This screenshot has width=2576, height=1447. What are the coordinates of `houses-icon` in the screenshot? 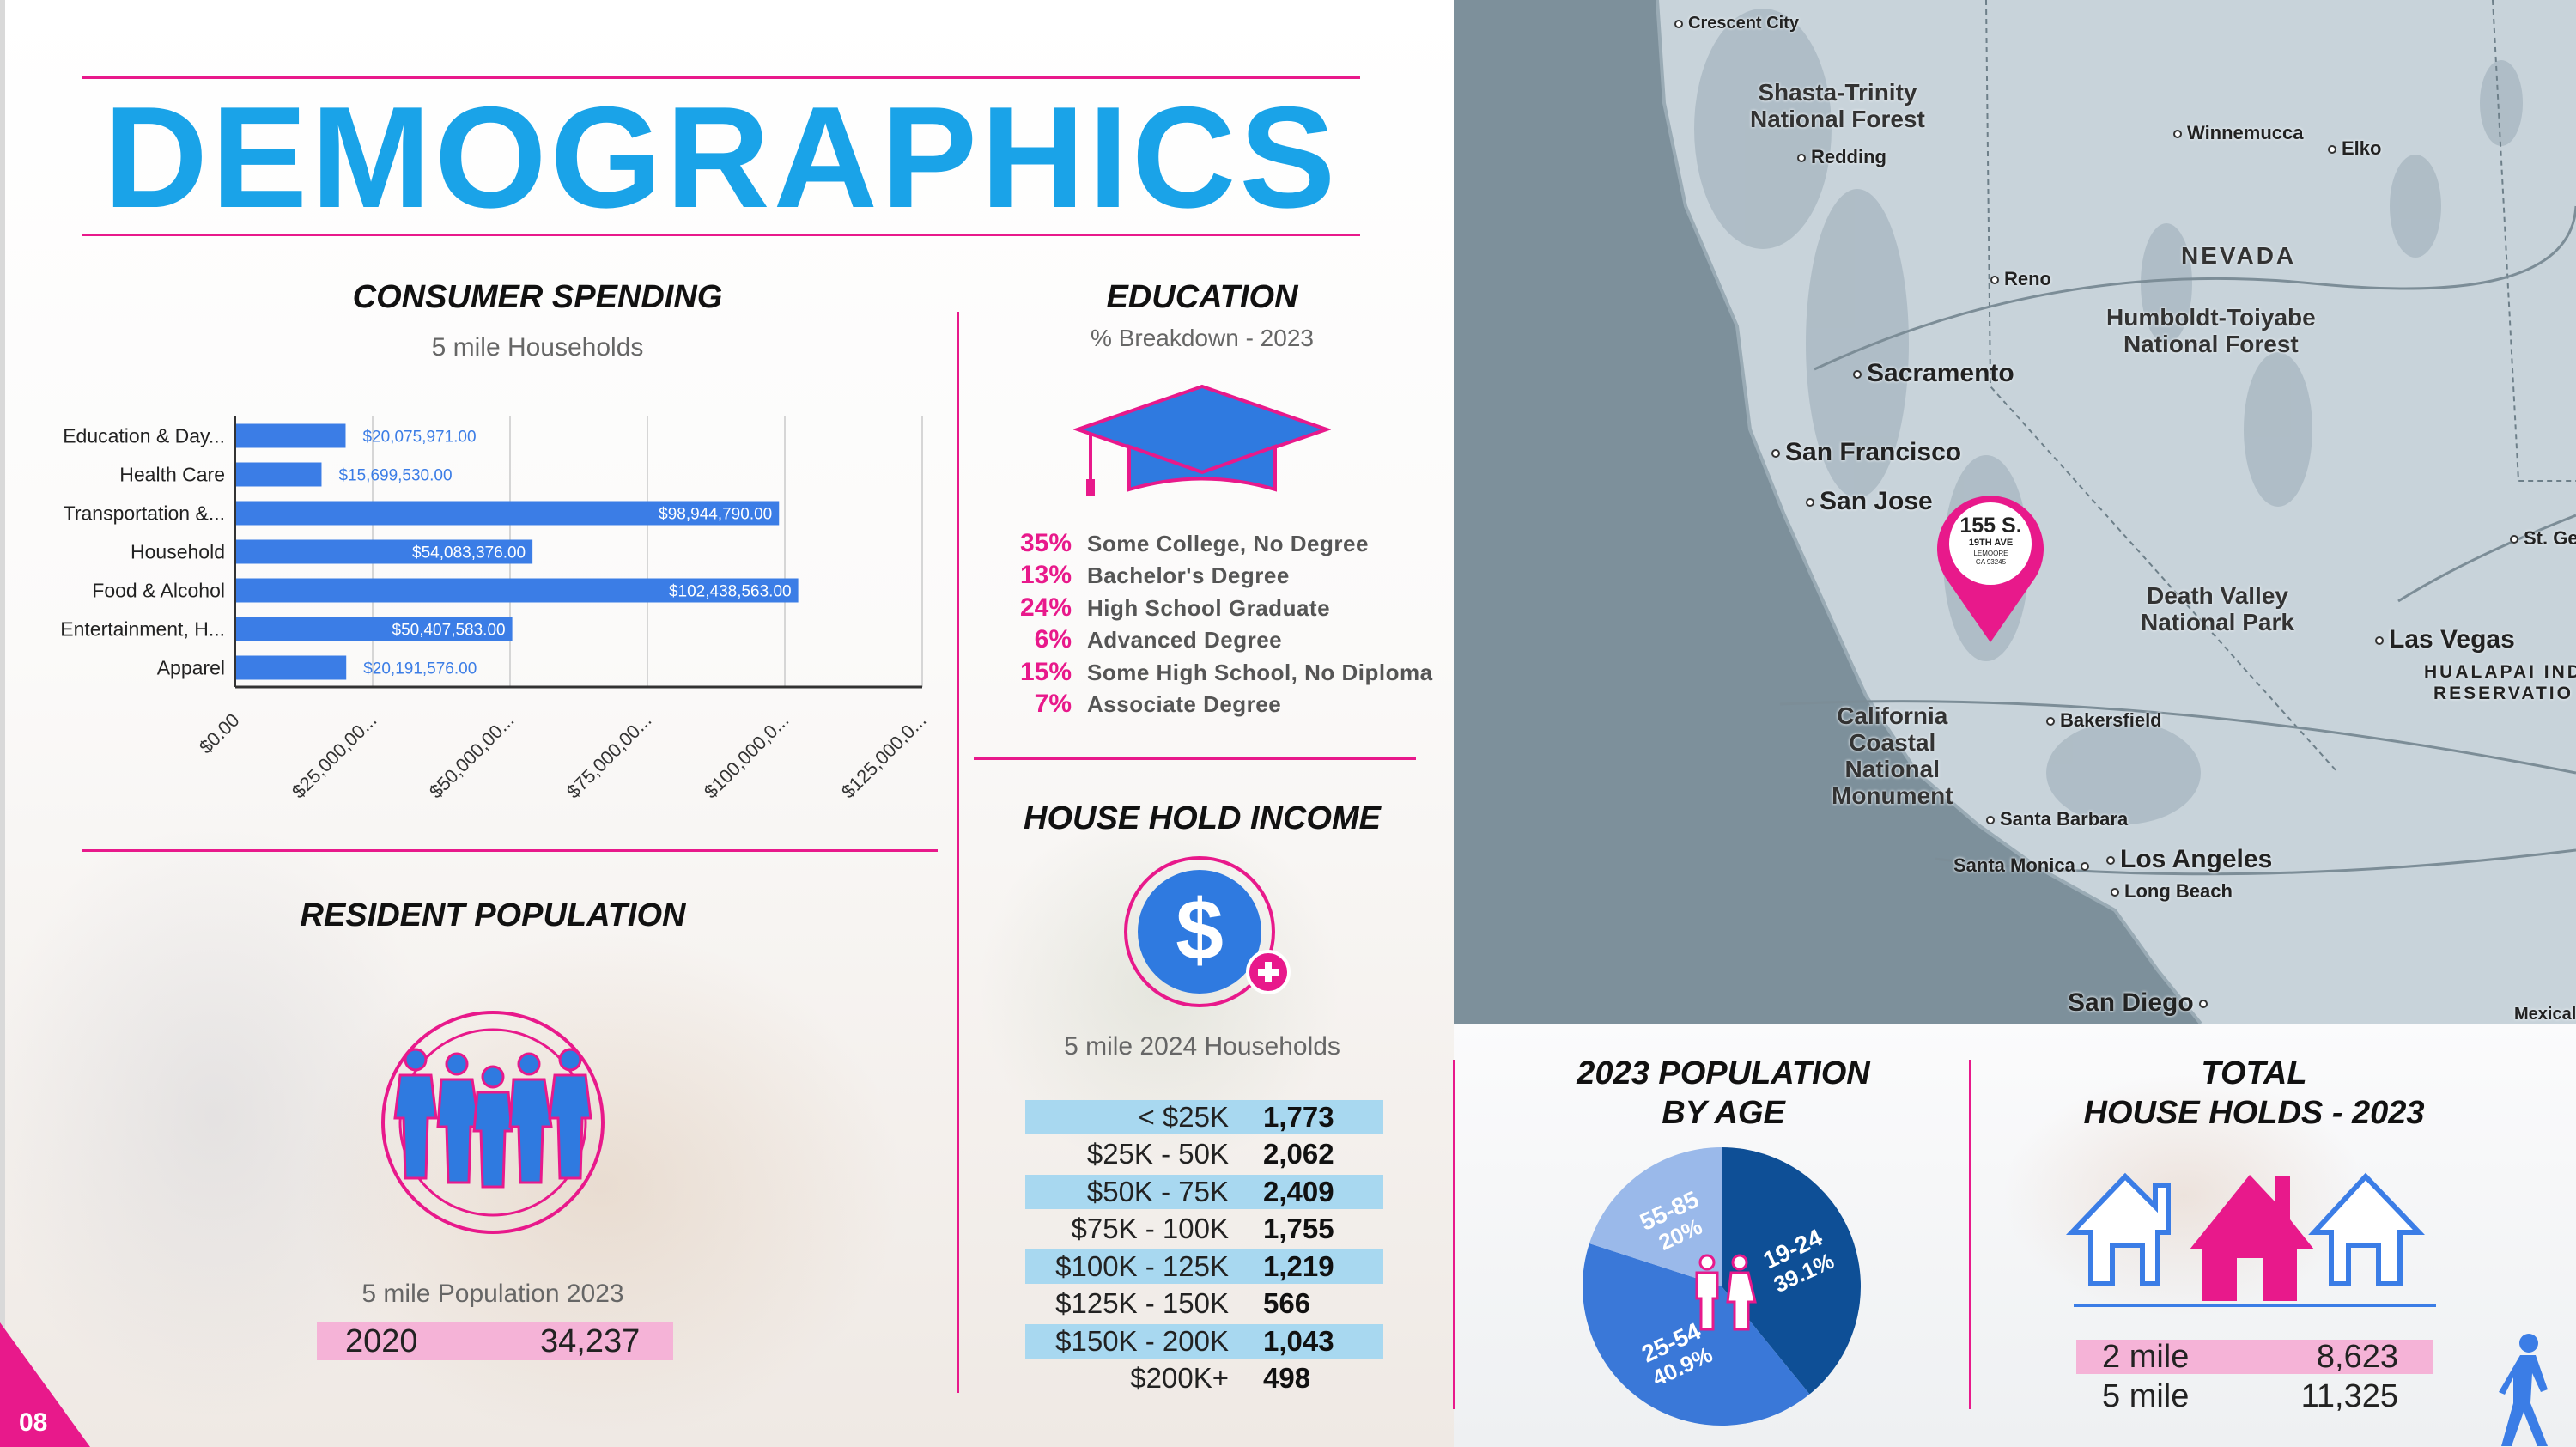 It's located at (2251, 1239).